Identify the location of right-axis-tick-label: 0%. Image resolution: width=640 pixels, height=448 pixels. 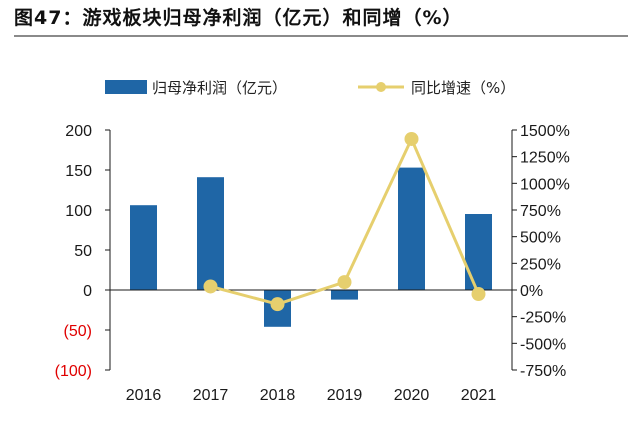
(531, 291).